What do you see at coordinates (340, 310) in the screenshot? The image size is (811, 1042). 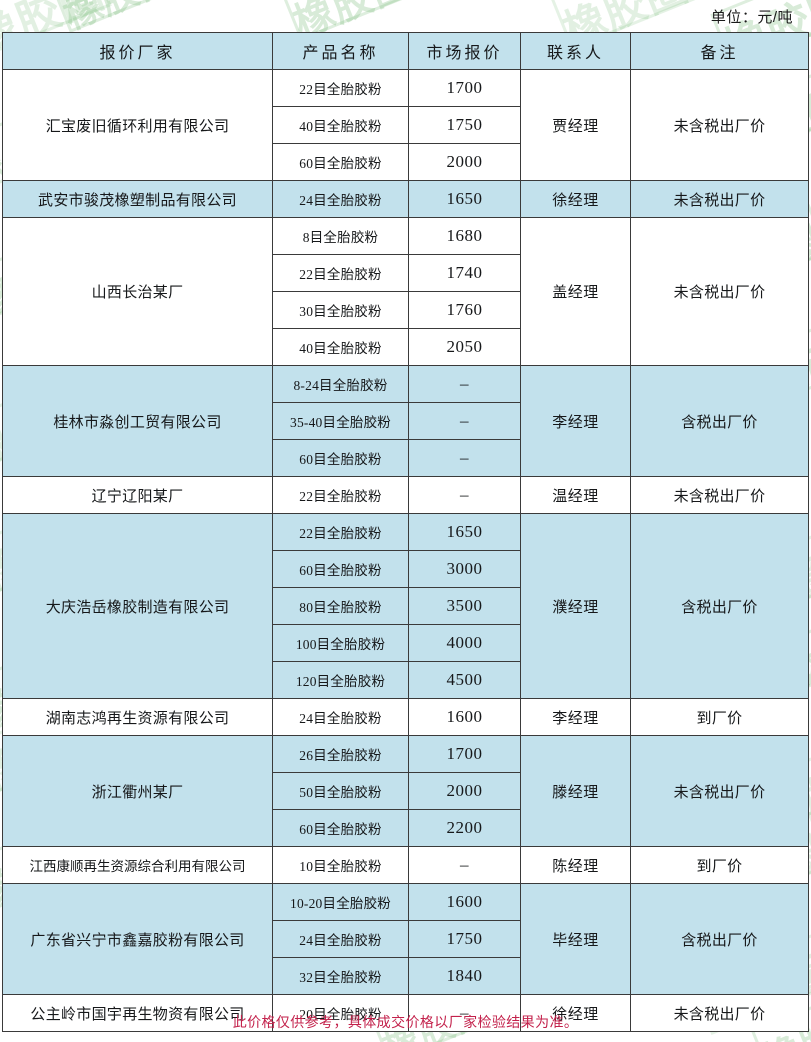 I see `cell-product: 30目全胎胶粉` at bounding box center [340, 310].